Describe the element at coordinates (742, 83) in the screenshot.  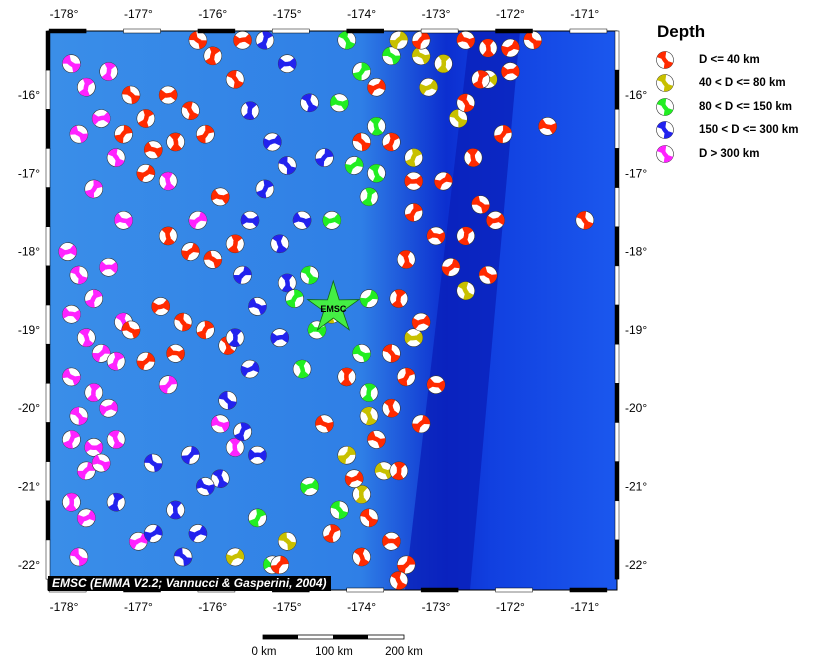
I see `legend-label: 40 < D <= 80 km` at that location.